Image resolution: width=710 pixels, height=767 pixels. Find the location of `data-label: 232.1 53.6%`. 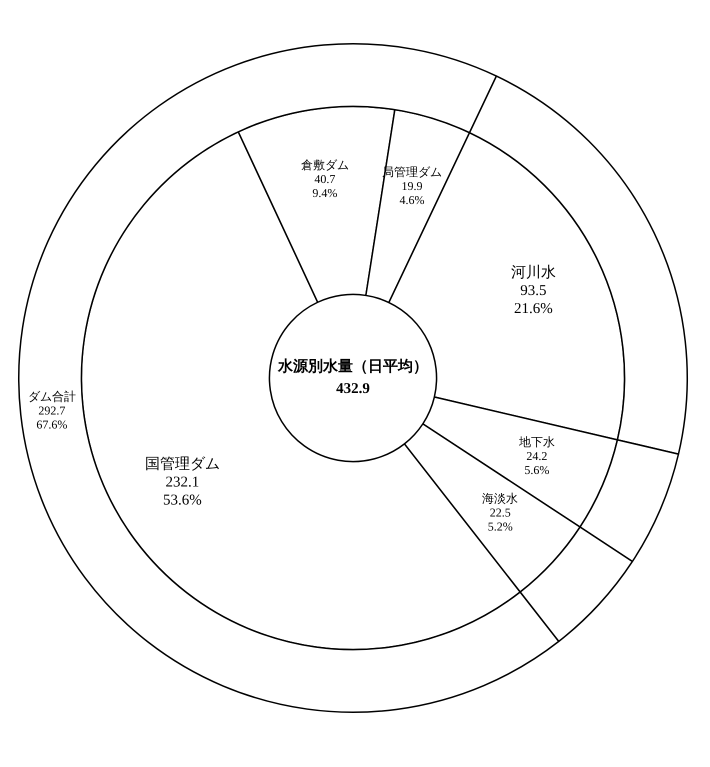

data-label: 232.1 53.6% is located at coordinates (182, 491).